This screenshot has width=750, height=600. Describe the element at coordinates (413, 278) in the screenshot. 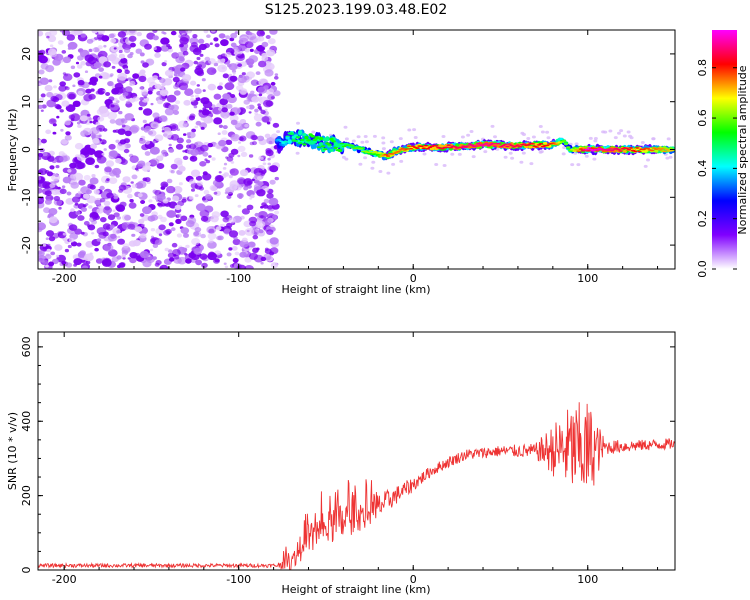

I see `spectrogram-xtick-label: 0` at that location.